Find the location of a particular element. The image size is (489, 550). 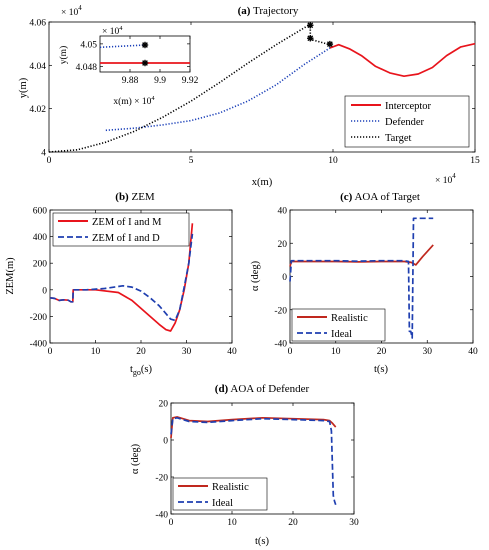

panel-d-x-label: t(s) is located at coordinates (262, 541).